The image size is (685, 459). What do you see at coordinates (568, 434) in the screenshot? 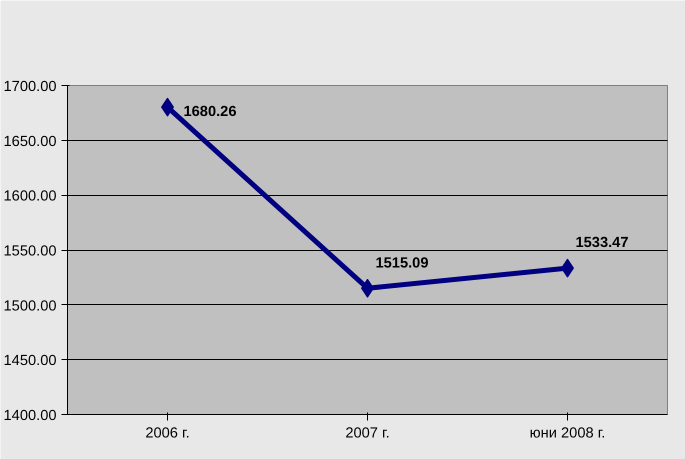
I see `x-tick-label: юни 2008 г.` at bounding box center [568, 434].